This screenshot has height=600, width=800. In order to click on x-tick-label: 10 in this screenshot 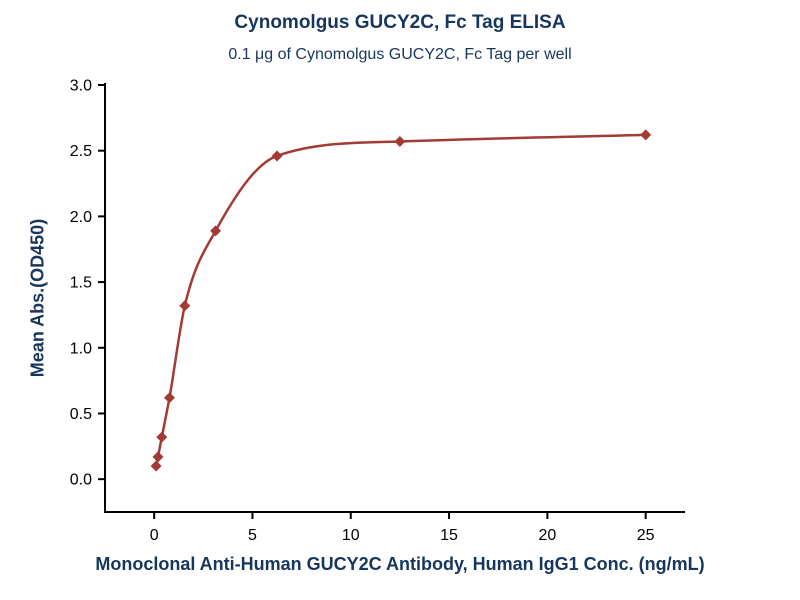, I will do `click(351, 535)`.